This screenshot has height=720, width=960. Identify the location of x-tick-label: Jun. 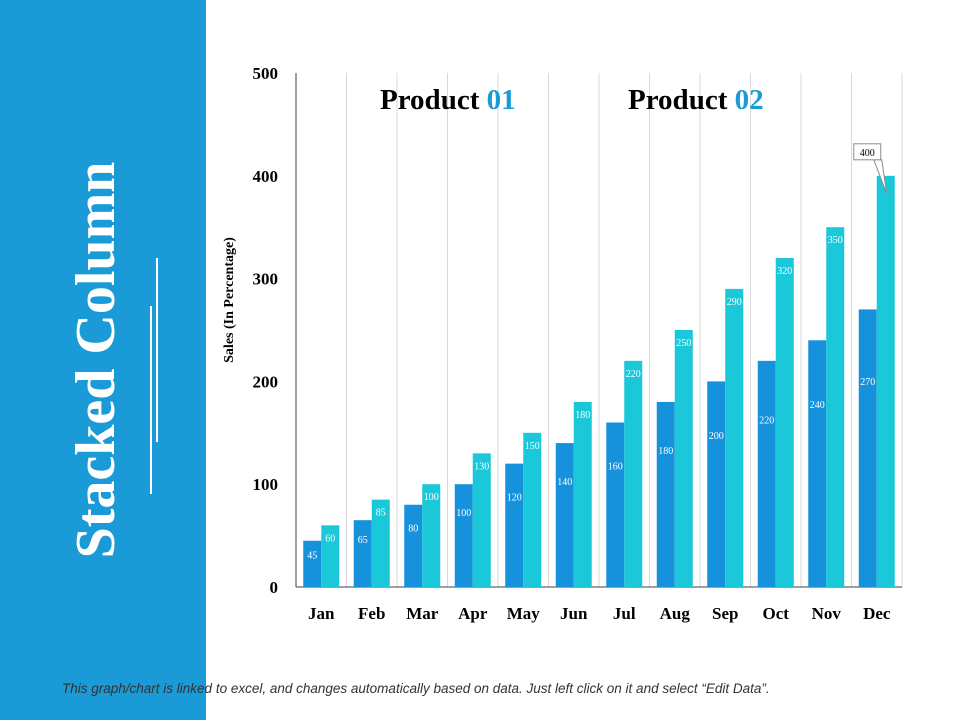
(574, 613).